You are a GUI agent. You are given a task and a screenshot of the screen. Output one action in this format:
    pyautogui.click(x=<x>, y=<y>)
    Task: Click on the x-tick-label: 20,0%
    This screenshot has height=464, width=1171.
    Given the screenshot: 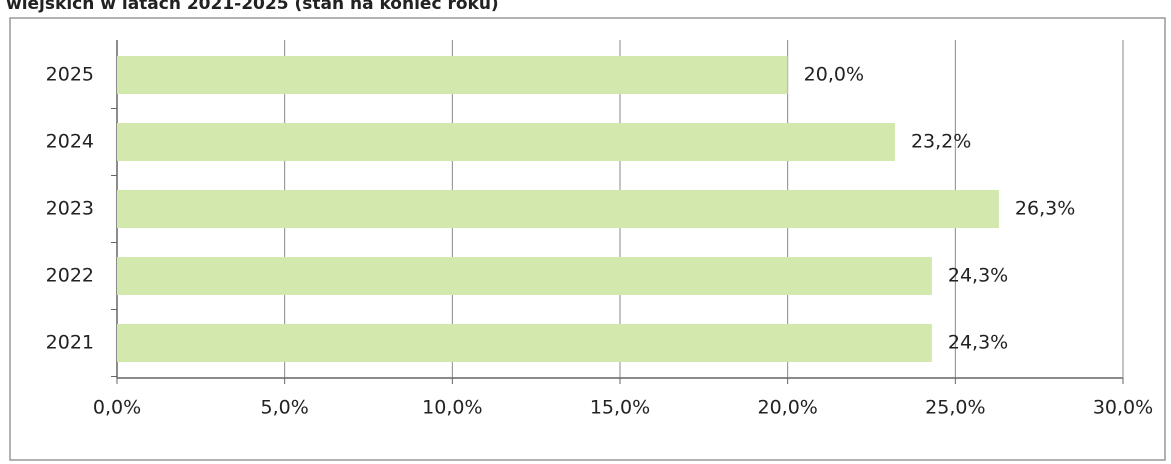 What is the action you would take?
    pyautogui.click(x=787, y=408)
    